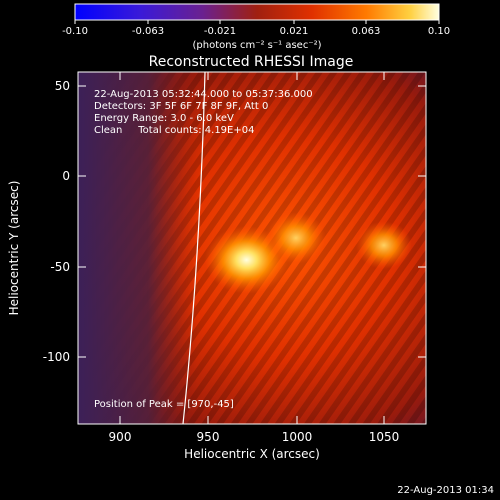 This screenshot has width=500, height=500. What do you see at coordinates (120, 437) in the screenshot?
I see `x-tick-label: 900` at bounding box center [120, 437].